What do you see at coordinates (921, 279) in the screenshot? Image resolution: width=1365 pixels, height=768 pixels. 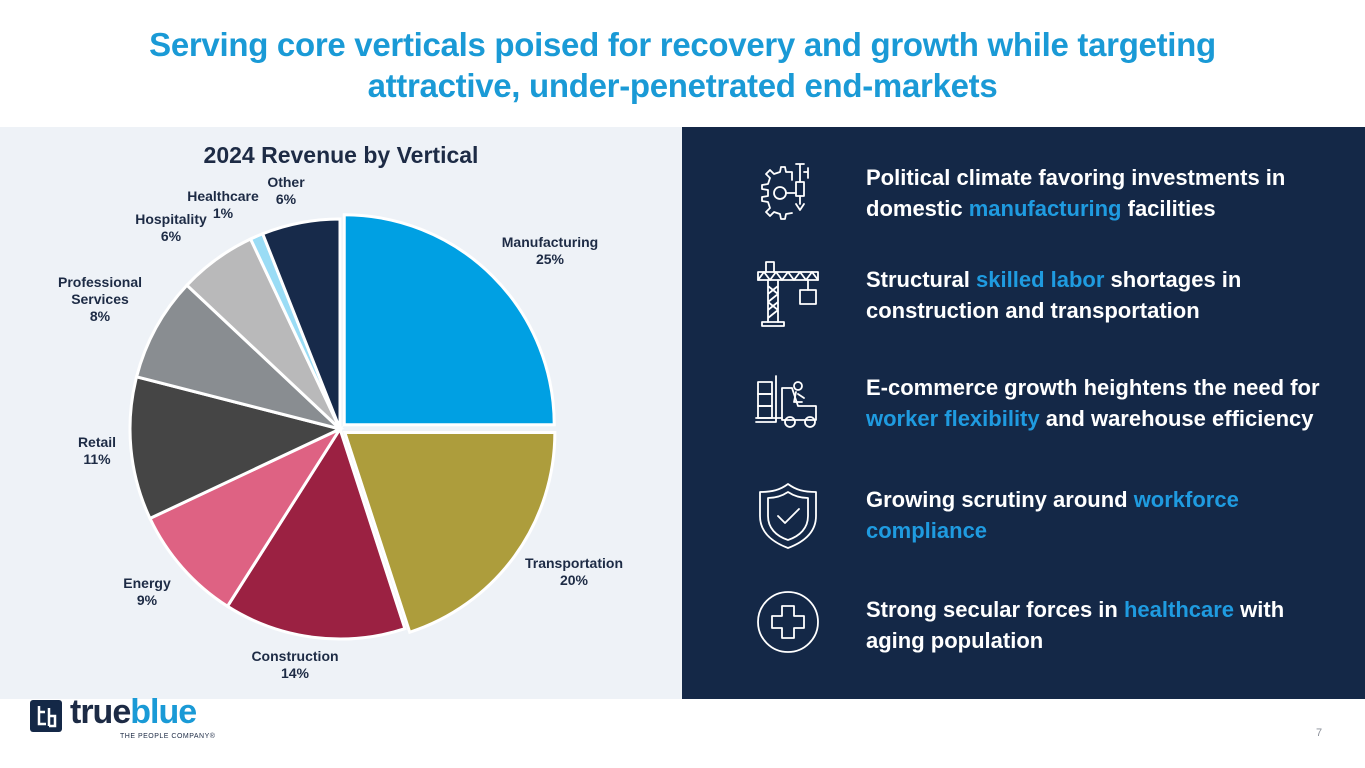 I see `insight-text-part: Structural` at bounding box center [921, 279].